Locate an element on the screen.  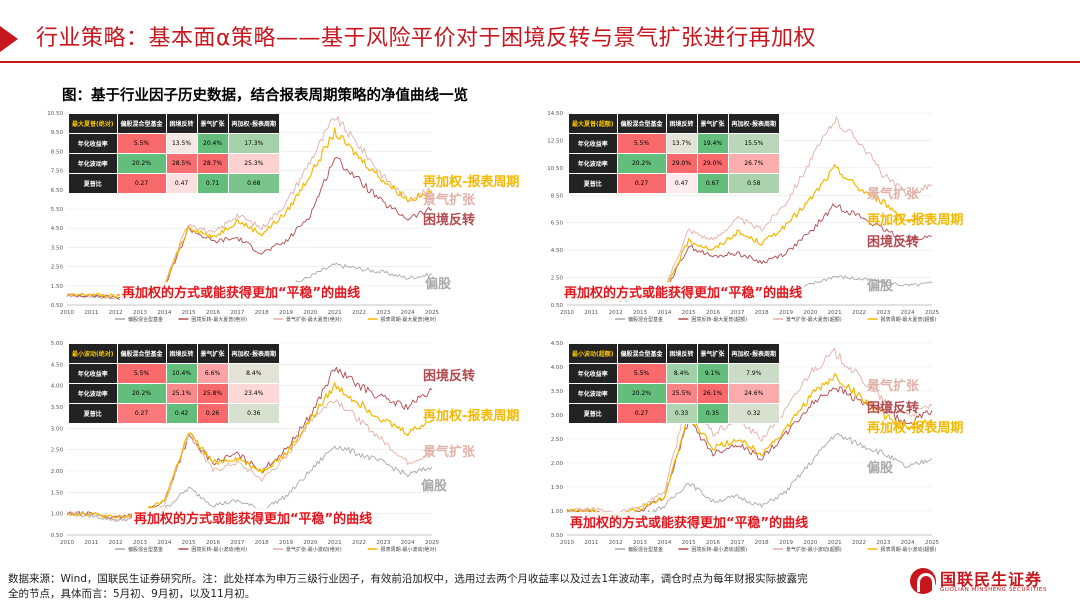
y-tick-label: 6.50 is located at coordinates (57, 191).